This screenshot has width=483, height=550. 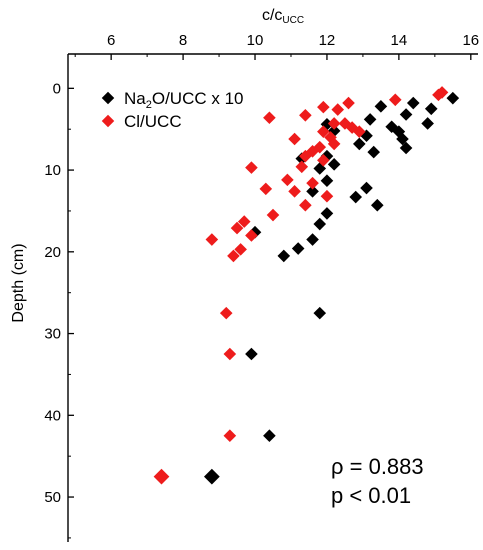 I want to click on legend-label-na2o-main: Na, so click(x=135, y=98).